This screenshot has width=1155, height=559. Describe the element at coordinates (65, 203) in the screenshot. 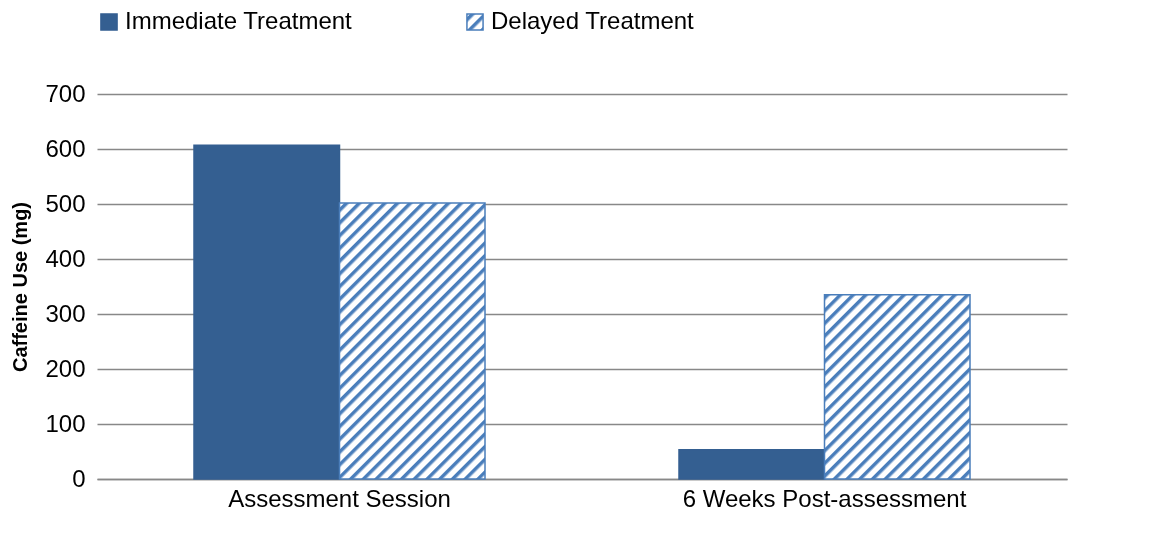

I see `y-tick-label: 500` at that location.